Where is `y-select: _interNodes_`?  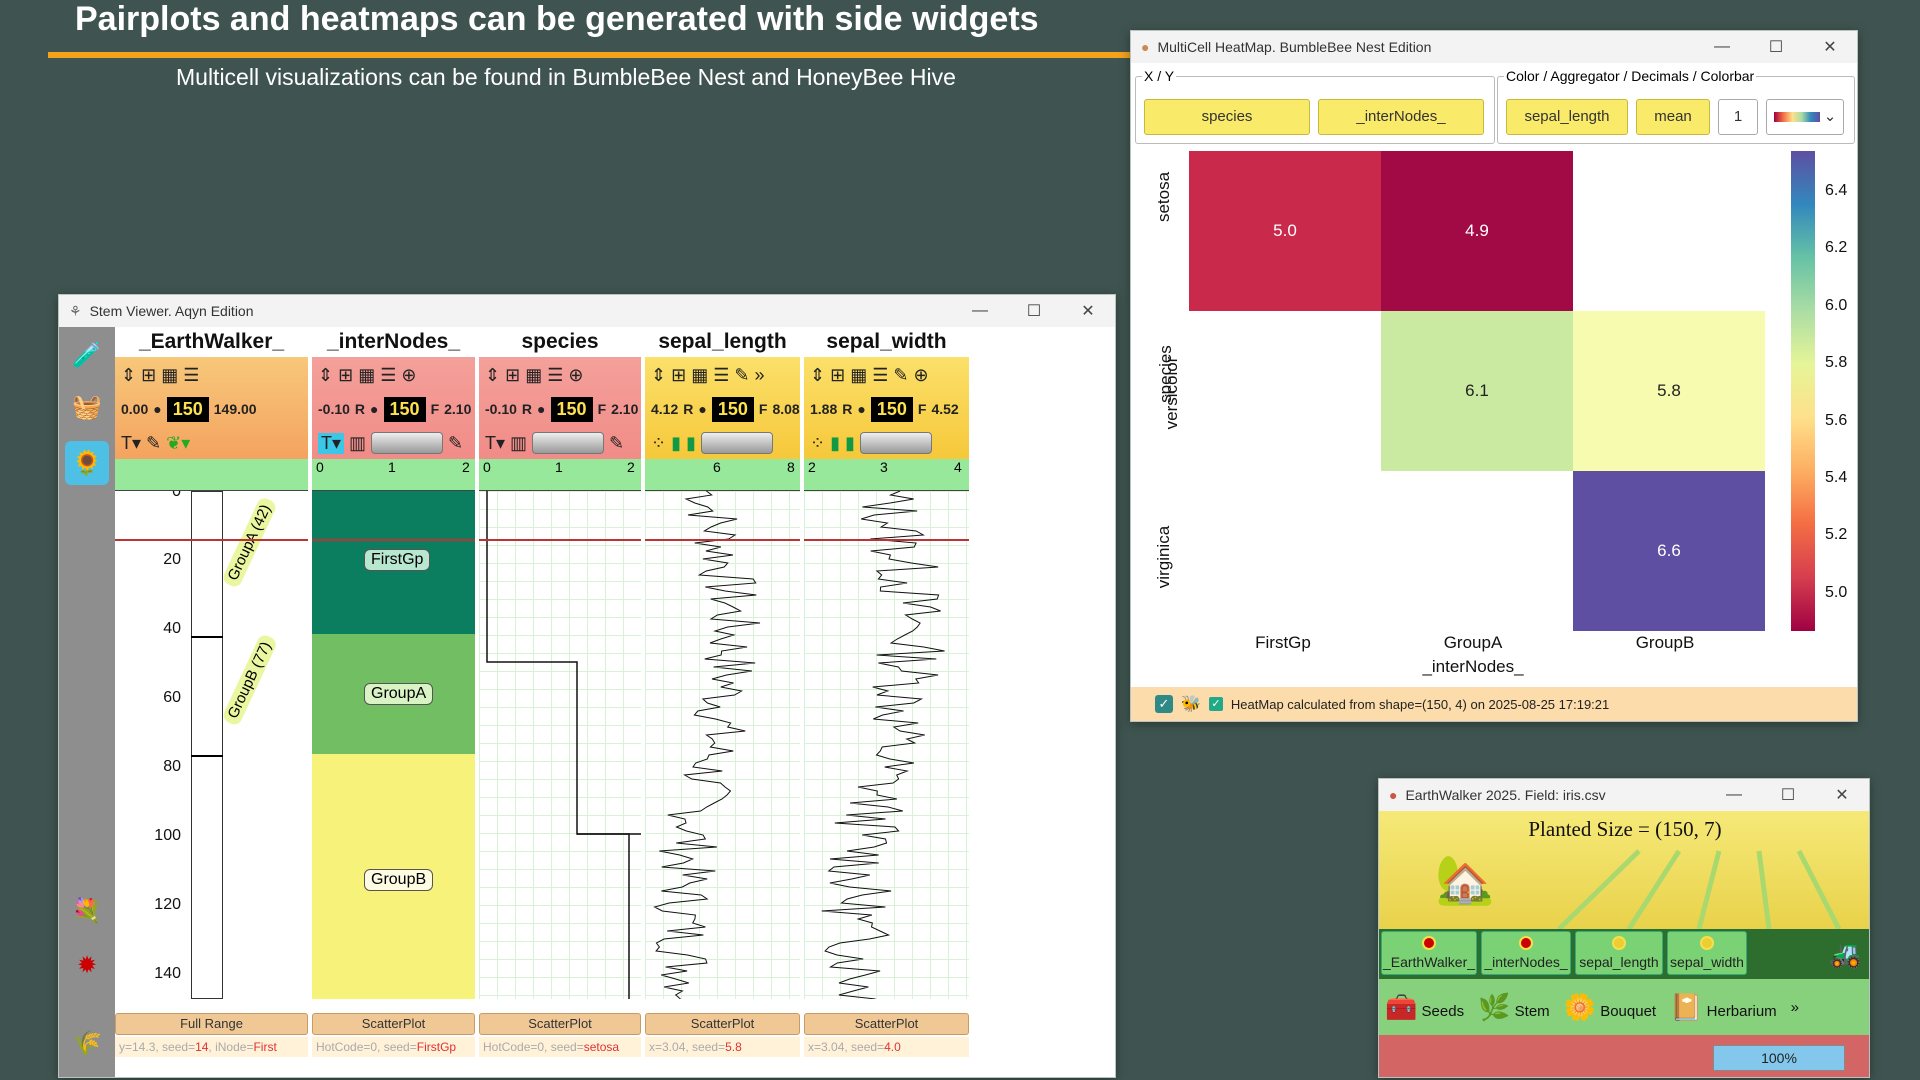 y-select: _interNodes_ is located at coordinates (1401, 117).